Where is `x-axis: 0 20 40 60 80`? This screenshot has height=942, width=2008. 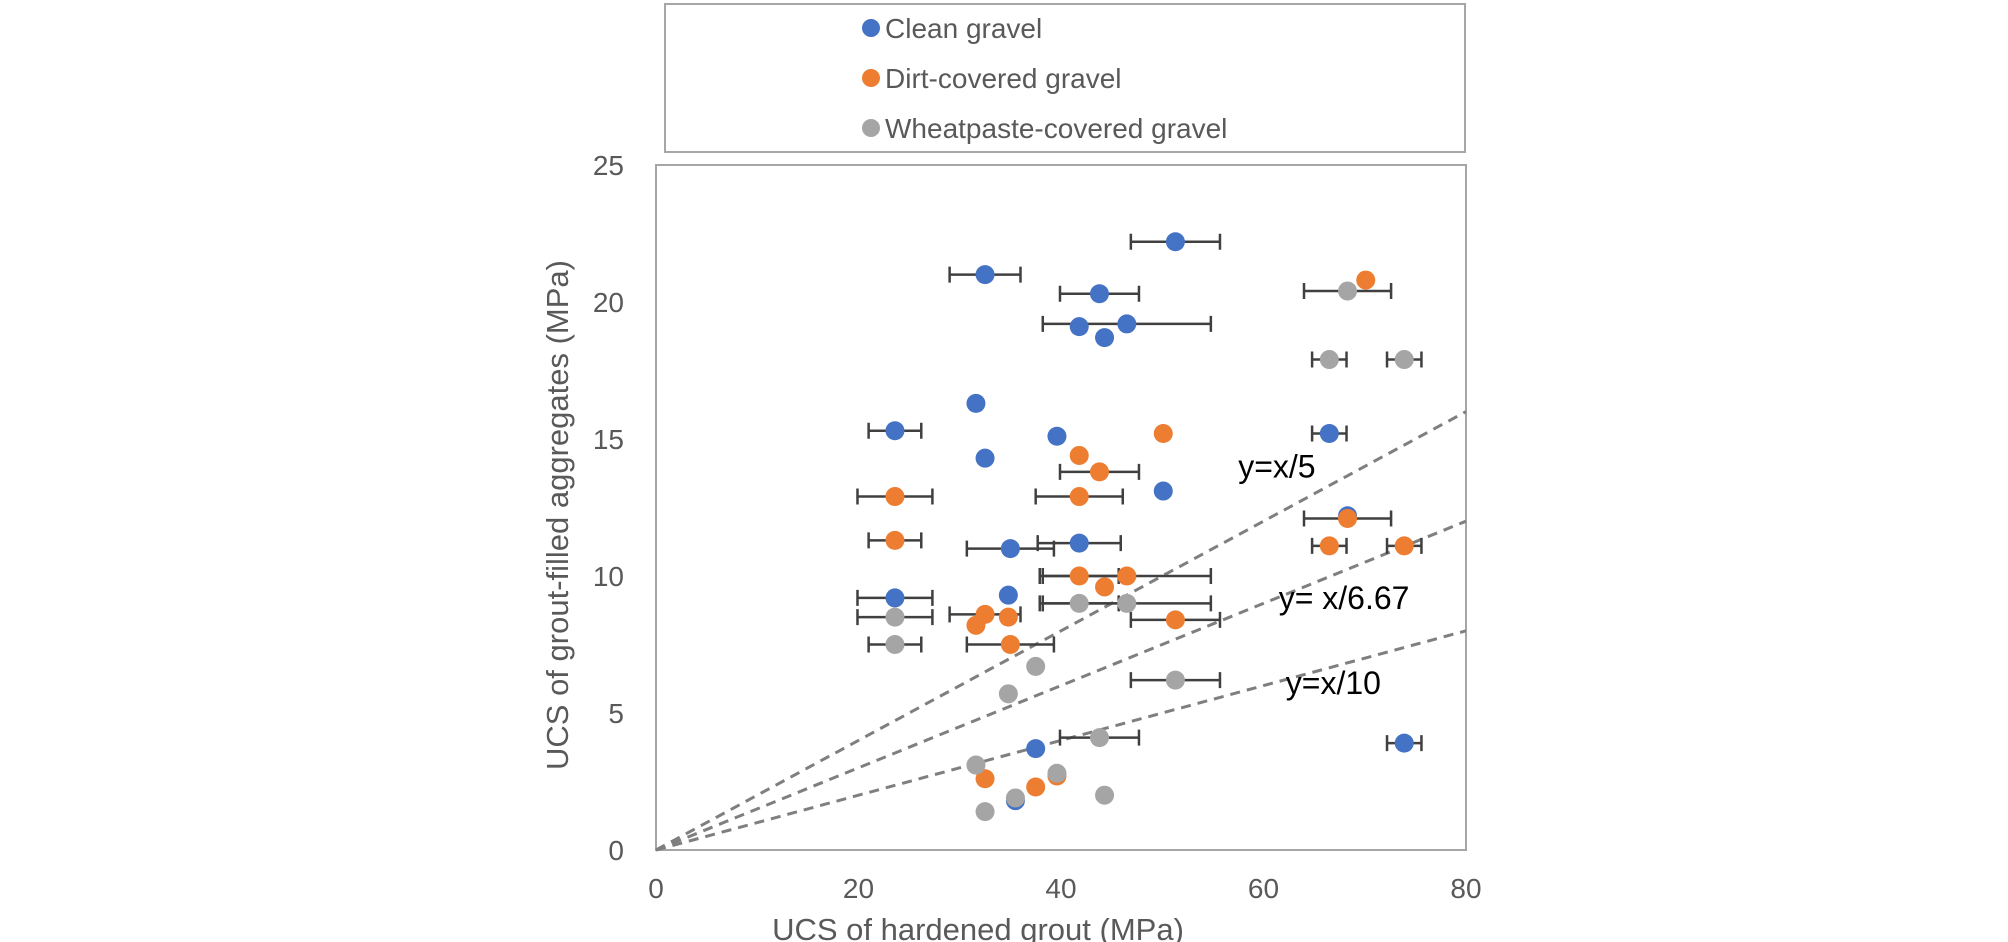
x-axis: 0 20 40 60 80 is located at coordinates (1064, 888).